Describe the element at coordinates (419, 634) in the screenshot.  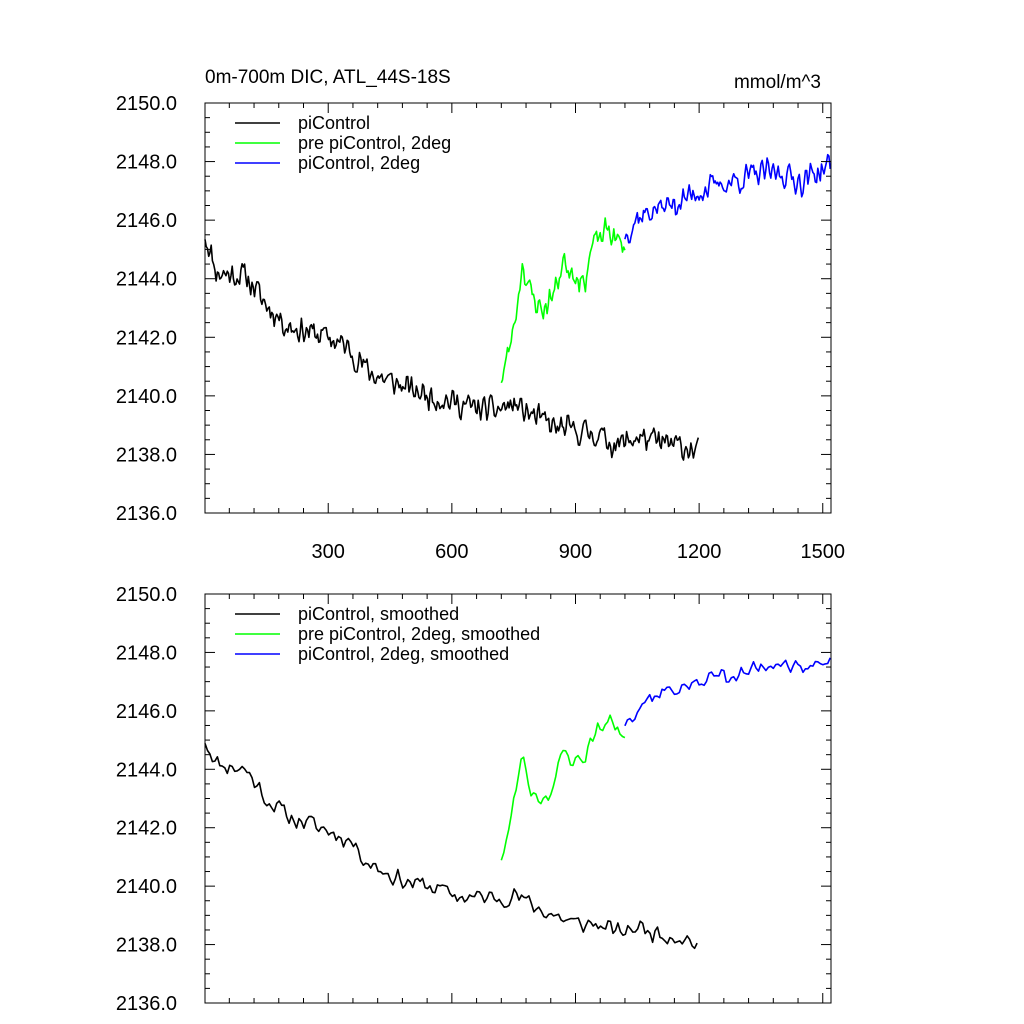
I see `legend-label: pre piControl, 2deg, smoothed` at that location.